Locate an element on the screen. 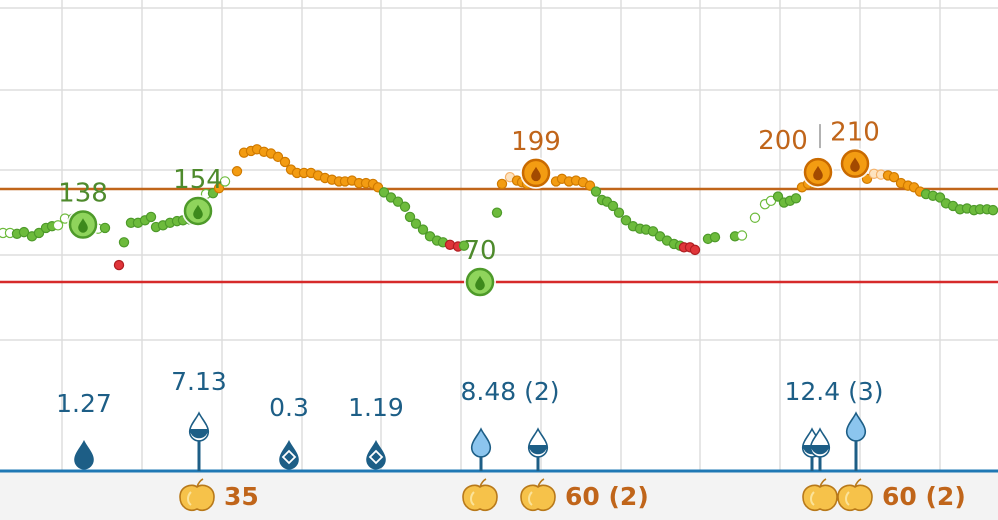 This screenshot has height=520, width=998. insulin-marker: 1.27 is located at coordinates (84, 429).